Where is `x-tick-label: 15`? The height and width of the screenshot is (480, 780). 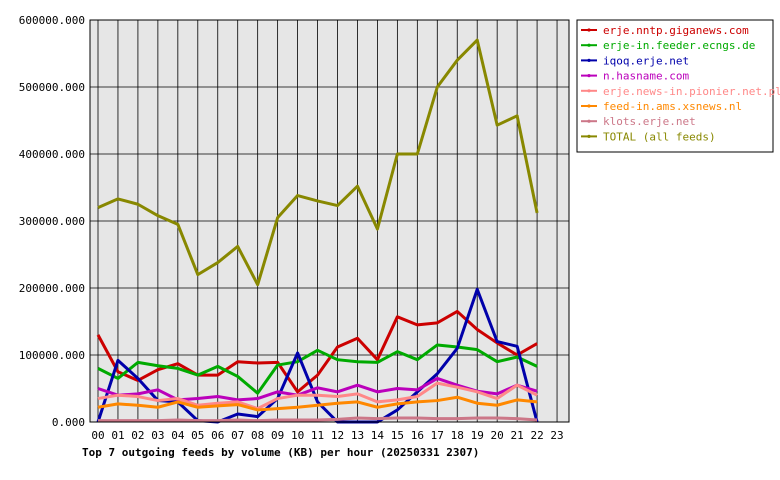
x-tick-label: 15 is located at coordinates (397, 435).